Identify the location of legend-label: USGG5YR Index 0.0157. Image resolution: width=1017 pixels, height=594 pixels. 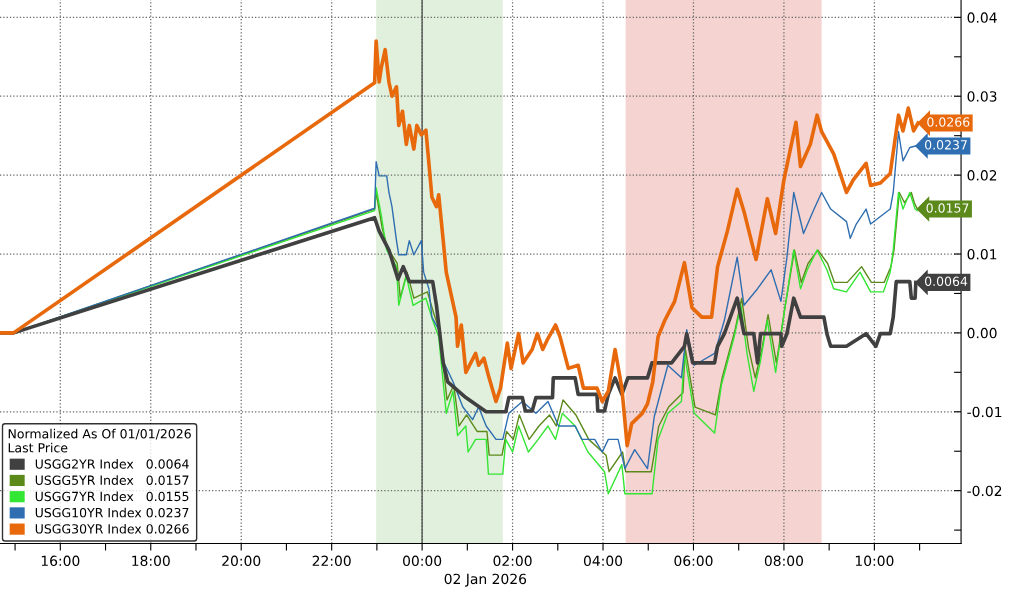
(112, 480).